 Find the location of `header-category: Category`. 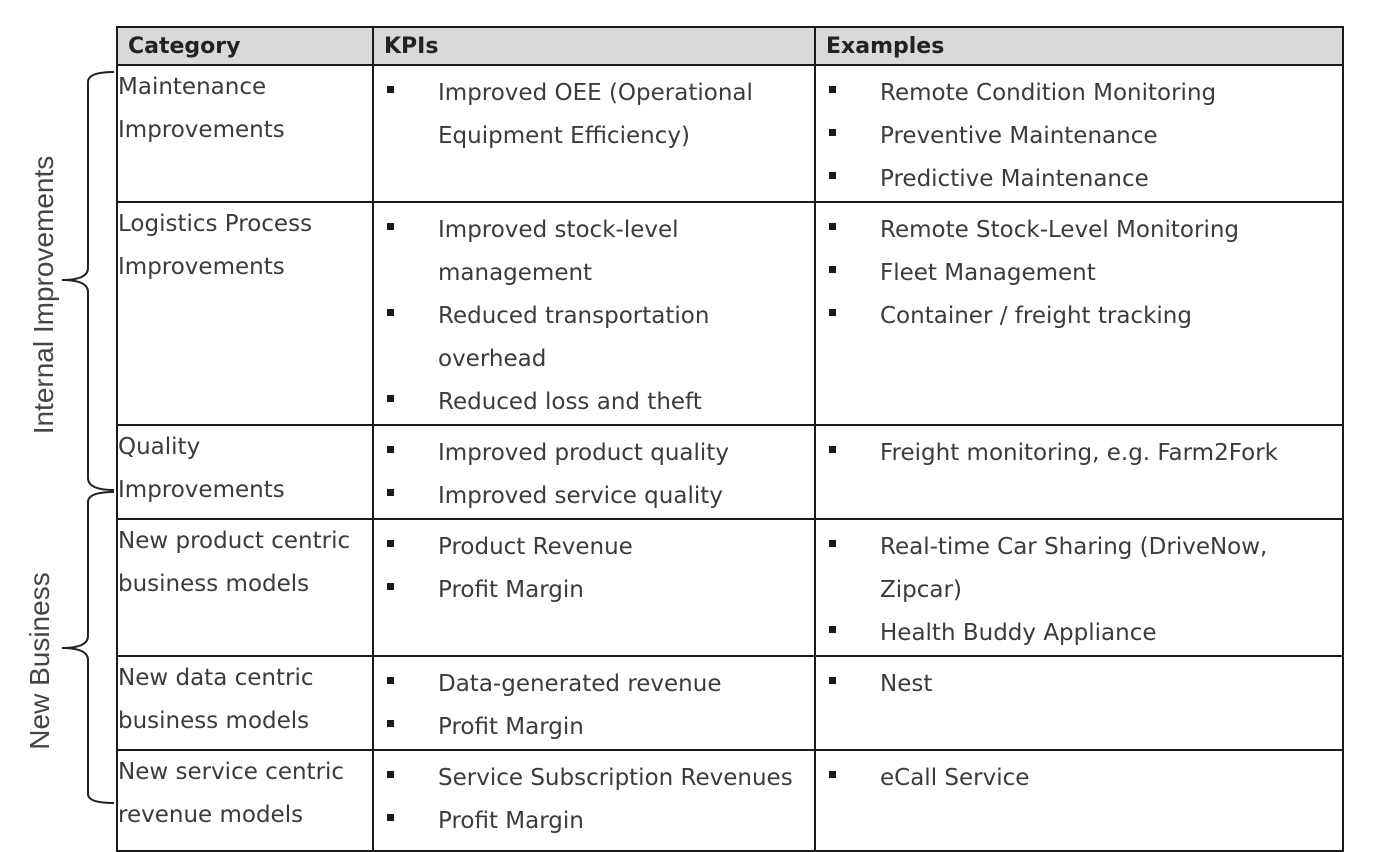

header-category: Category is located at coordinates (245, 46).